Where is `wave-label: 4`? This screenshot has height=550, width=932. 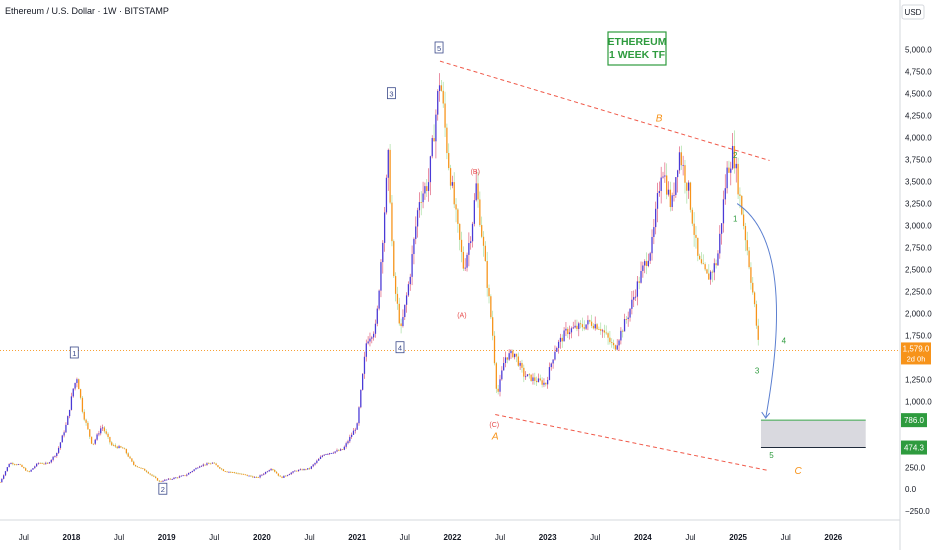 wave-label: 4 is located at coordinates (400, 348).